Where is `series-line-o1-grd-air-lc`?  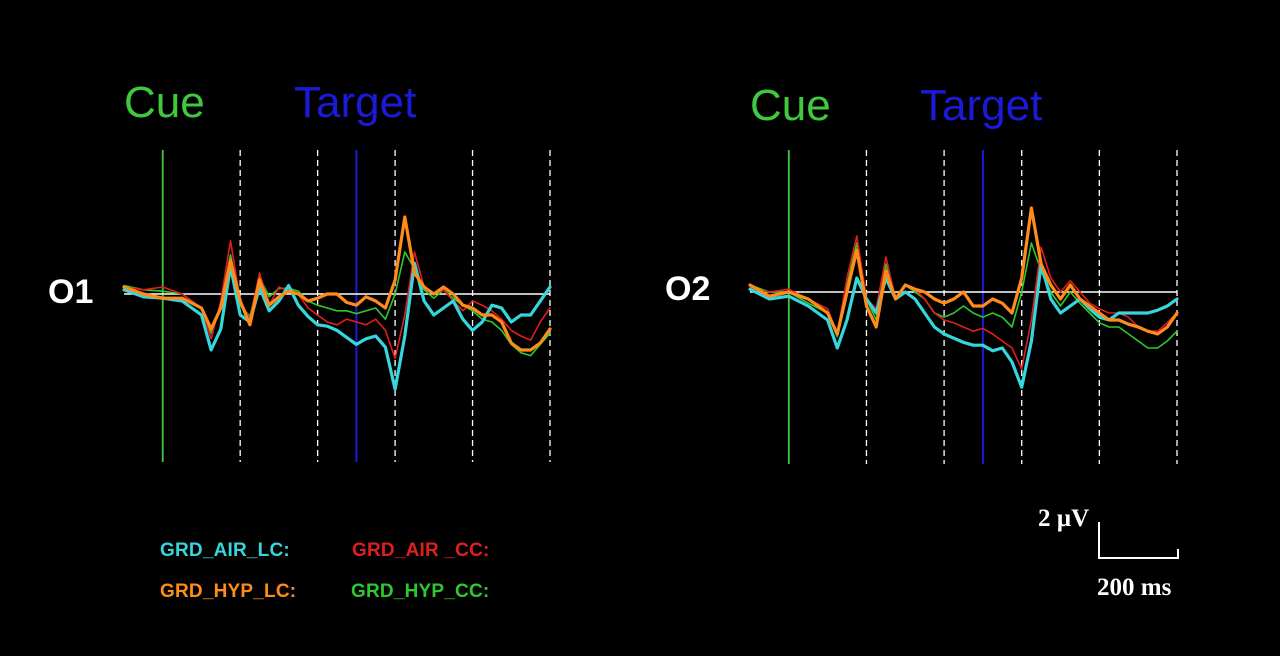 series-line-o1-grd-air-lc is located at coordinates (337, 326).